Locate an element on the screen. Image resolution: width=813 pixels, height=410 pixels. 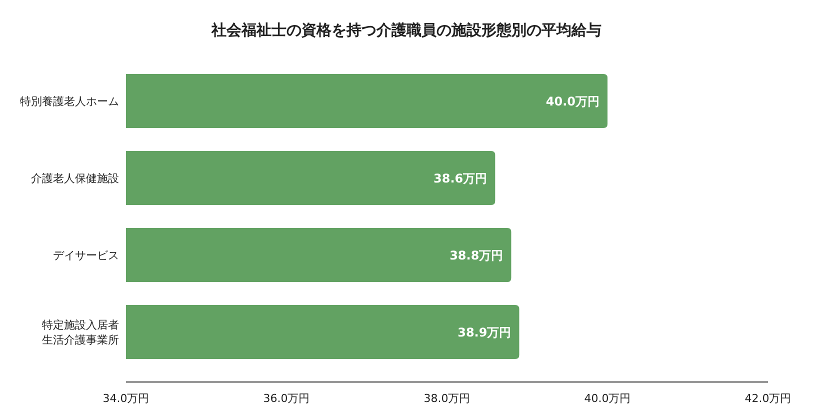
x-tick-label: 38.0万円 is located at coordinates (447, 398).